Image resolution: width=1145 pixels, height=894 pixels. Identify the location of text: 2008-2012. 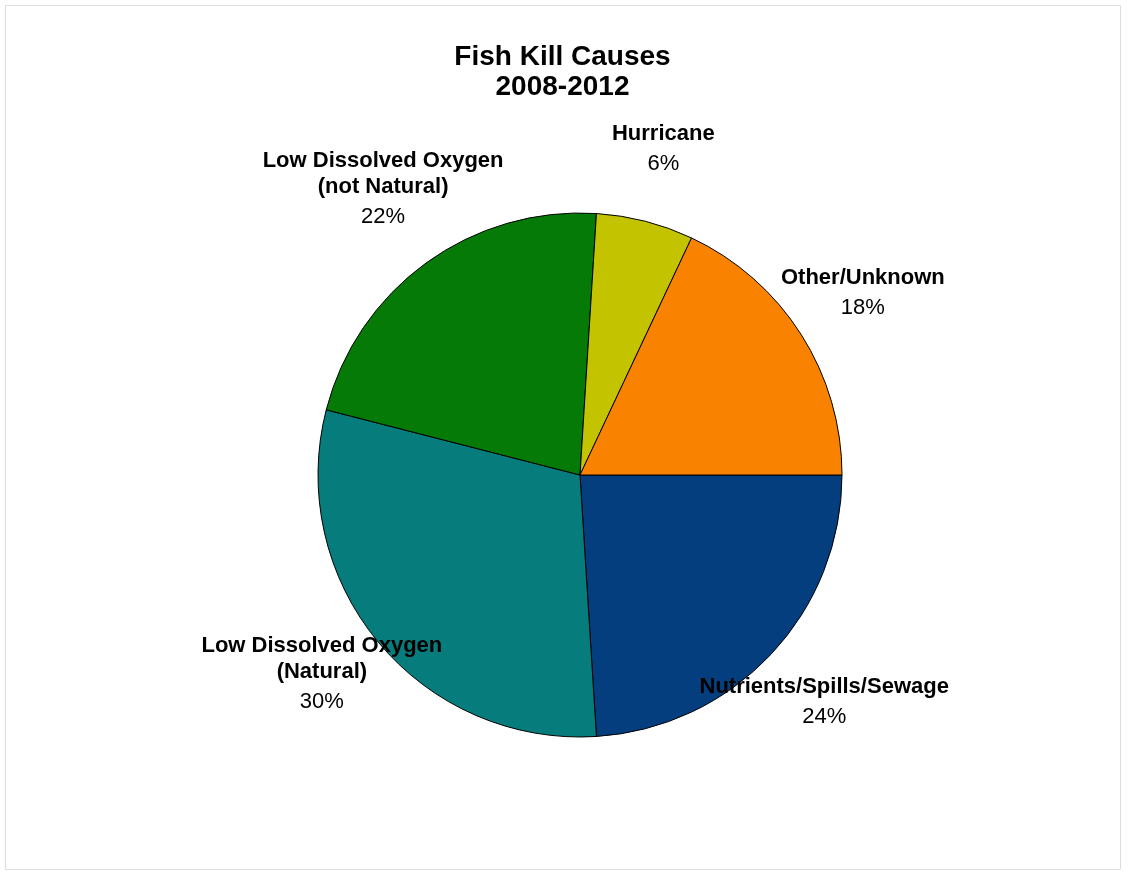
(562, 85).